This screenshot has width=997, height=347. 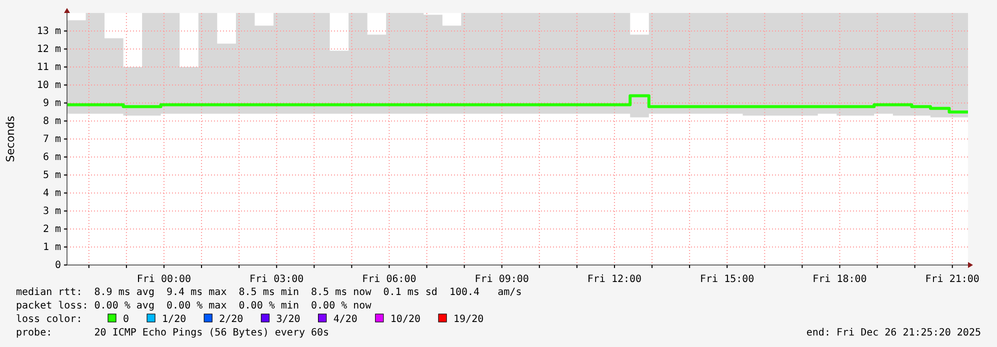 What do you see at coordinates (51, 248) in the screenshot?
I see `y-tick-label: 1 m` at bounding box center [51, 248].